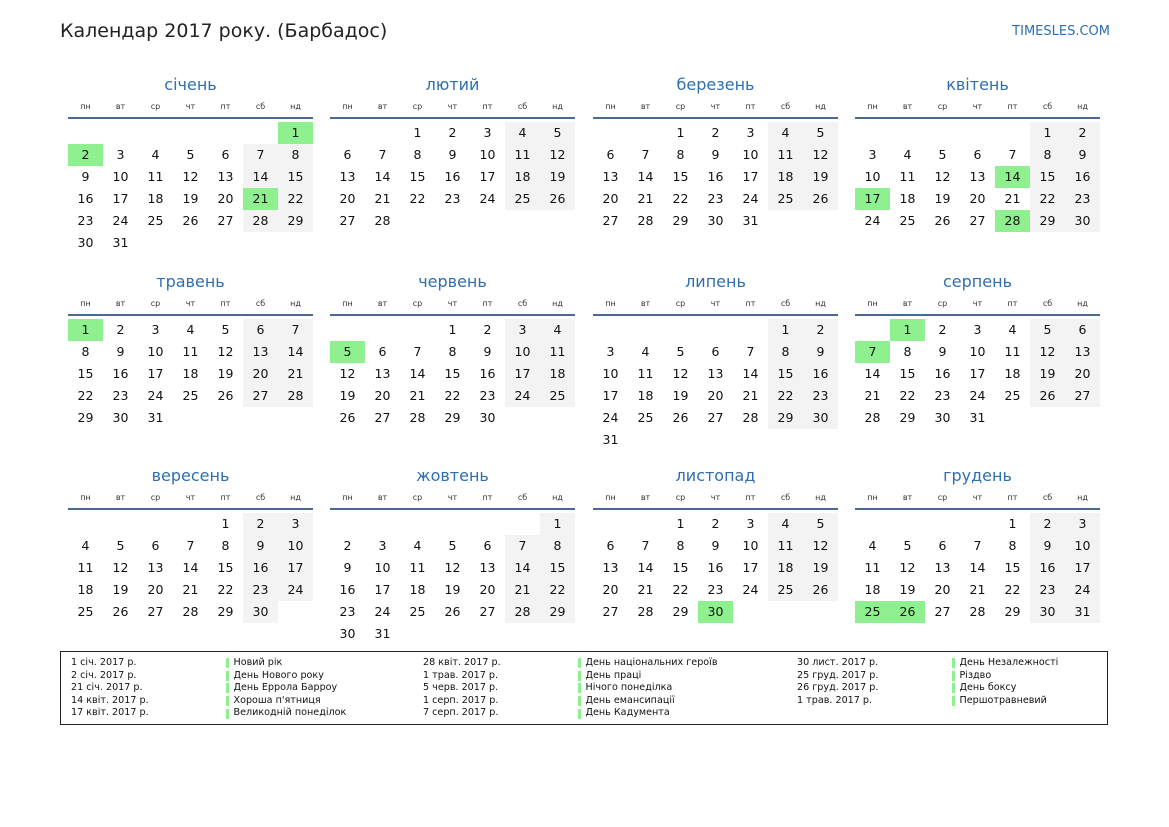  I want to click on month-name: листопад, so click(715, 475).